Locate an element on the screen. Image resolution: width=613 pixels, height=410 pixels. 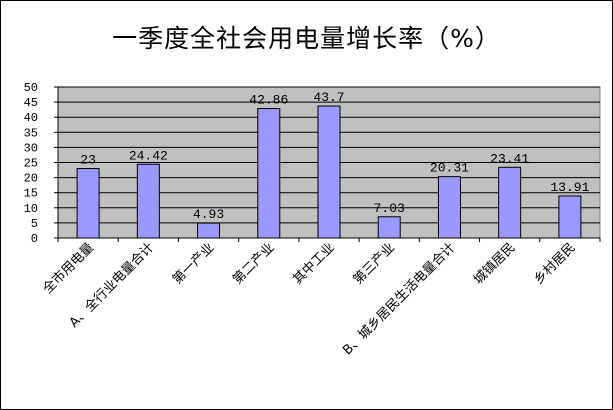
data-label: 7.03 is located at coordinates (389, 208).